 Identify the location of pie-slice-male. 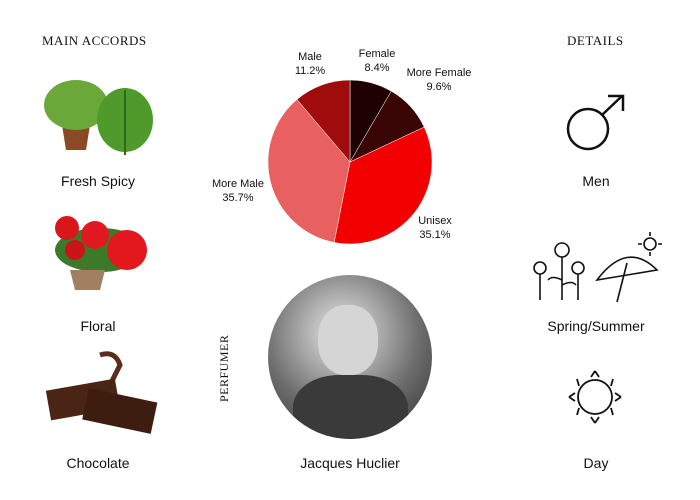
(323, 121).